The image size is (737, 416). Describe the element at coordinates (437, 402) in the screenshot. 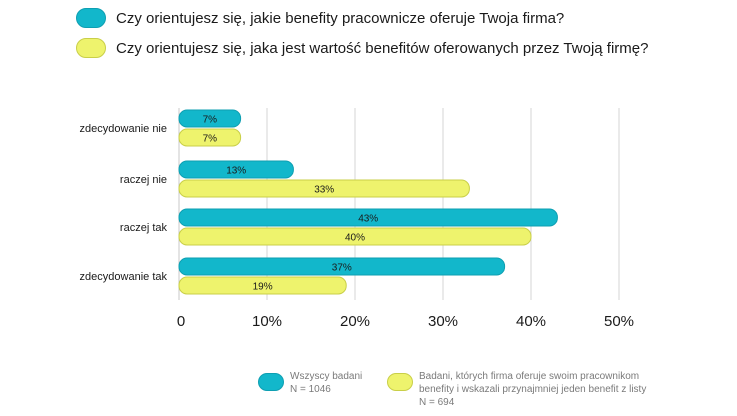

I see `legend-line: N = 694` at that location.